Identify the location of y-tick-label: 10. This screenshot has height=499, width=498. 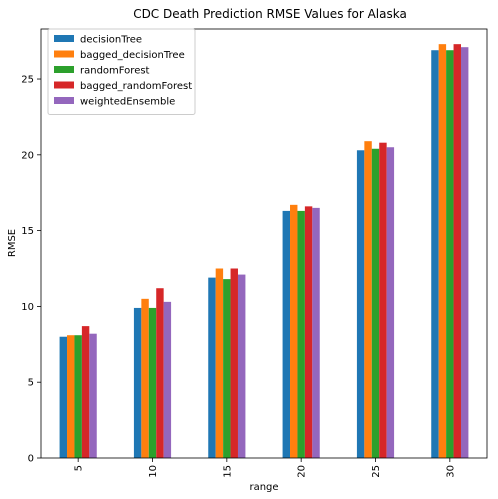
(27, 307).